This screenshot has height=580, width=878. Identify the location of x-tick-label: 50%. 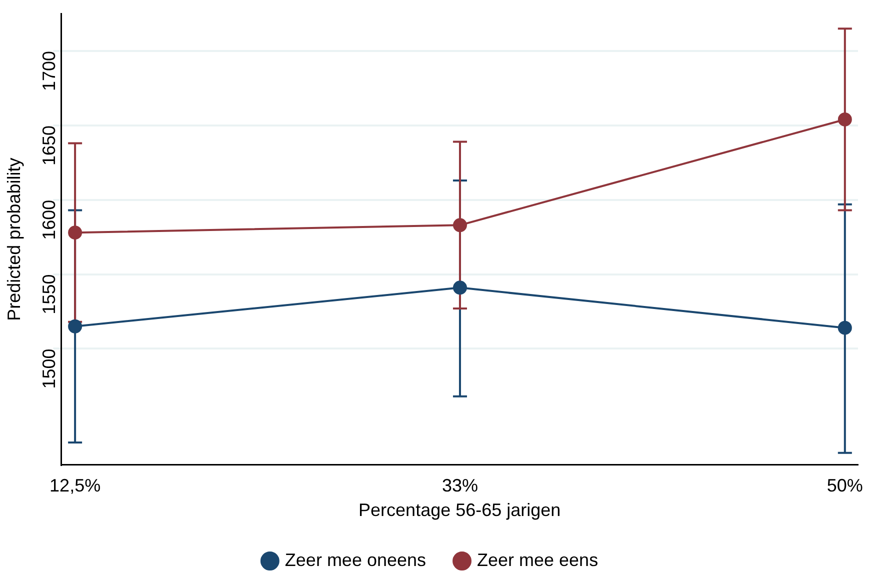
(844, 486).